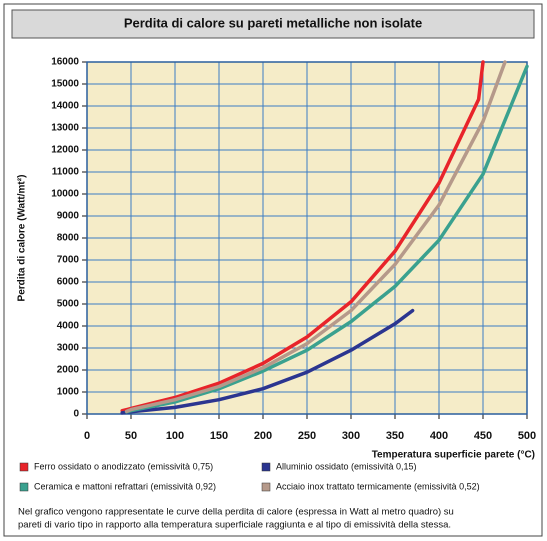 The height and width of the screenshot is (541, 547). I want to click on y-tick-label: 11000, so click(66, 172).